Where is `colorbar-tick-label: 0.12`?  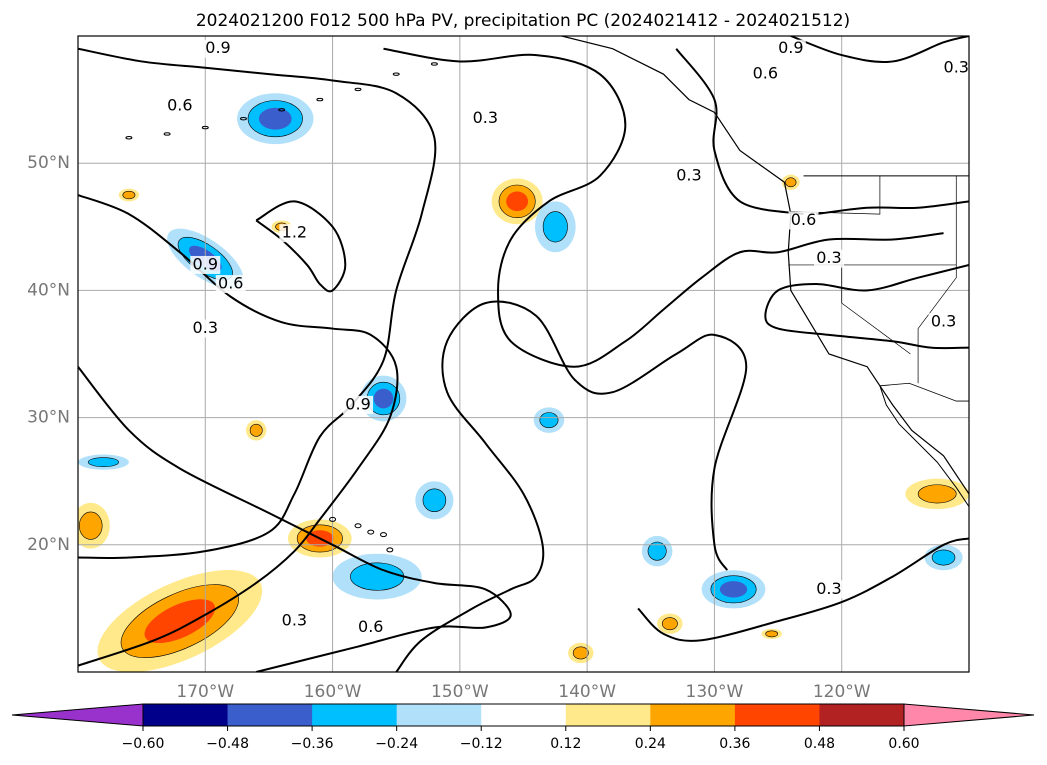 colorbar-tick-label: 0.12 is located at coordinates (565, 744).